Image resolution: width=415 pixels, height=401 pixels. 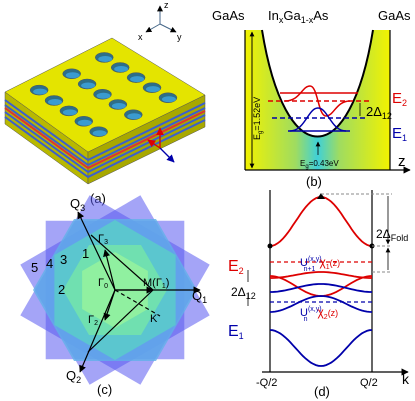 What do you see at coordinates (258, 118) in the screenshot?
I see `gap-label: Eg=1.52eV` at bounding box center [258, 118].